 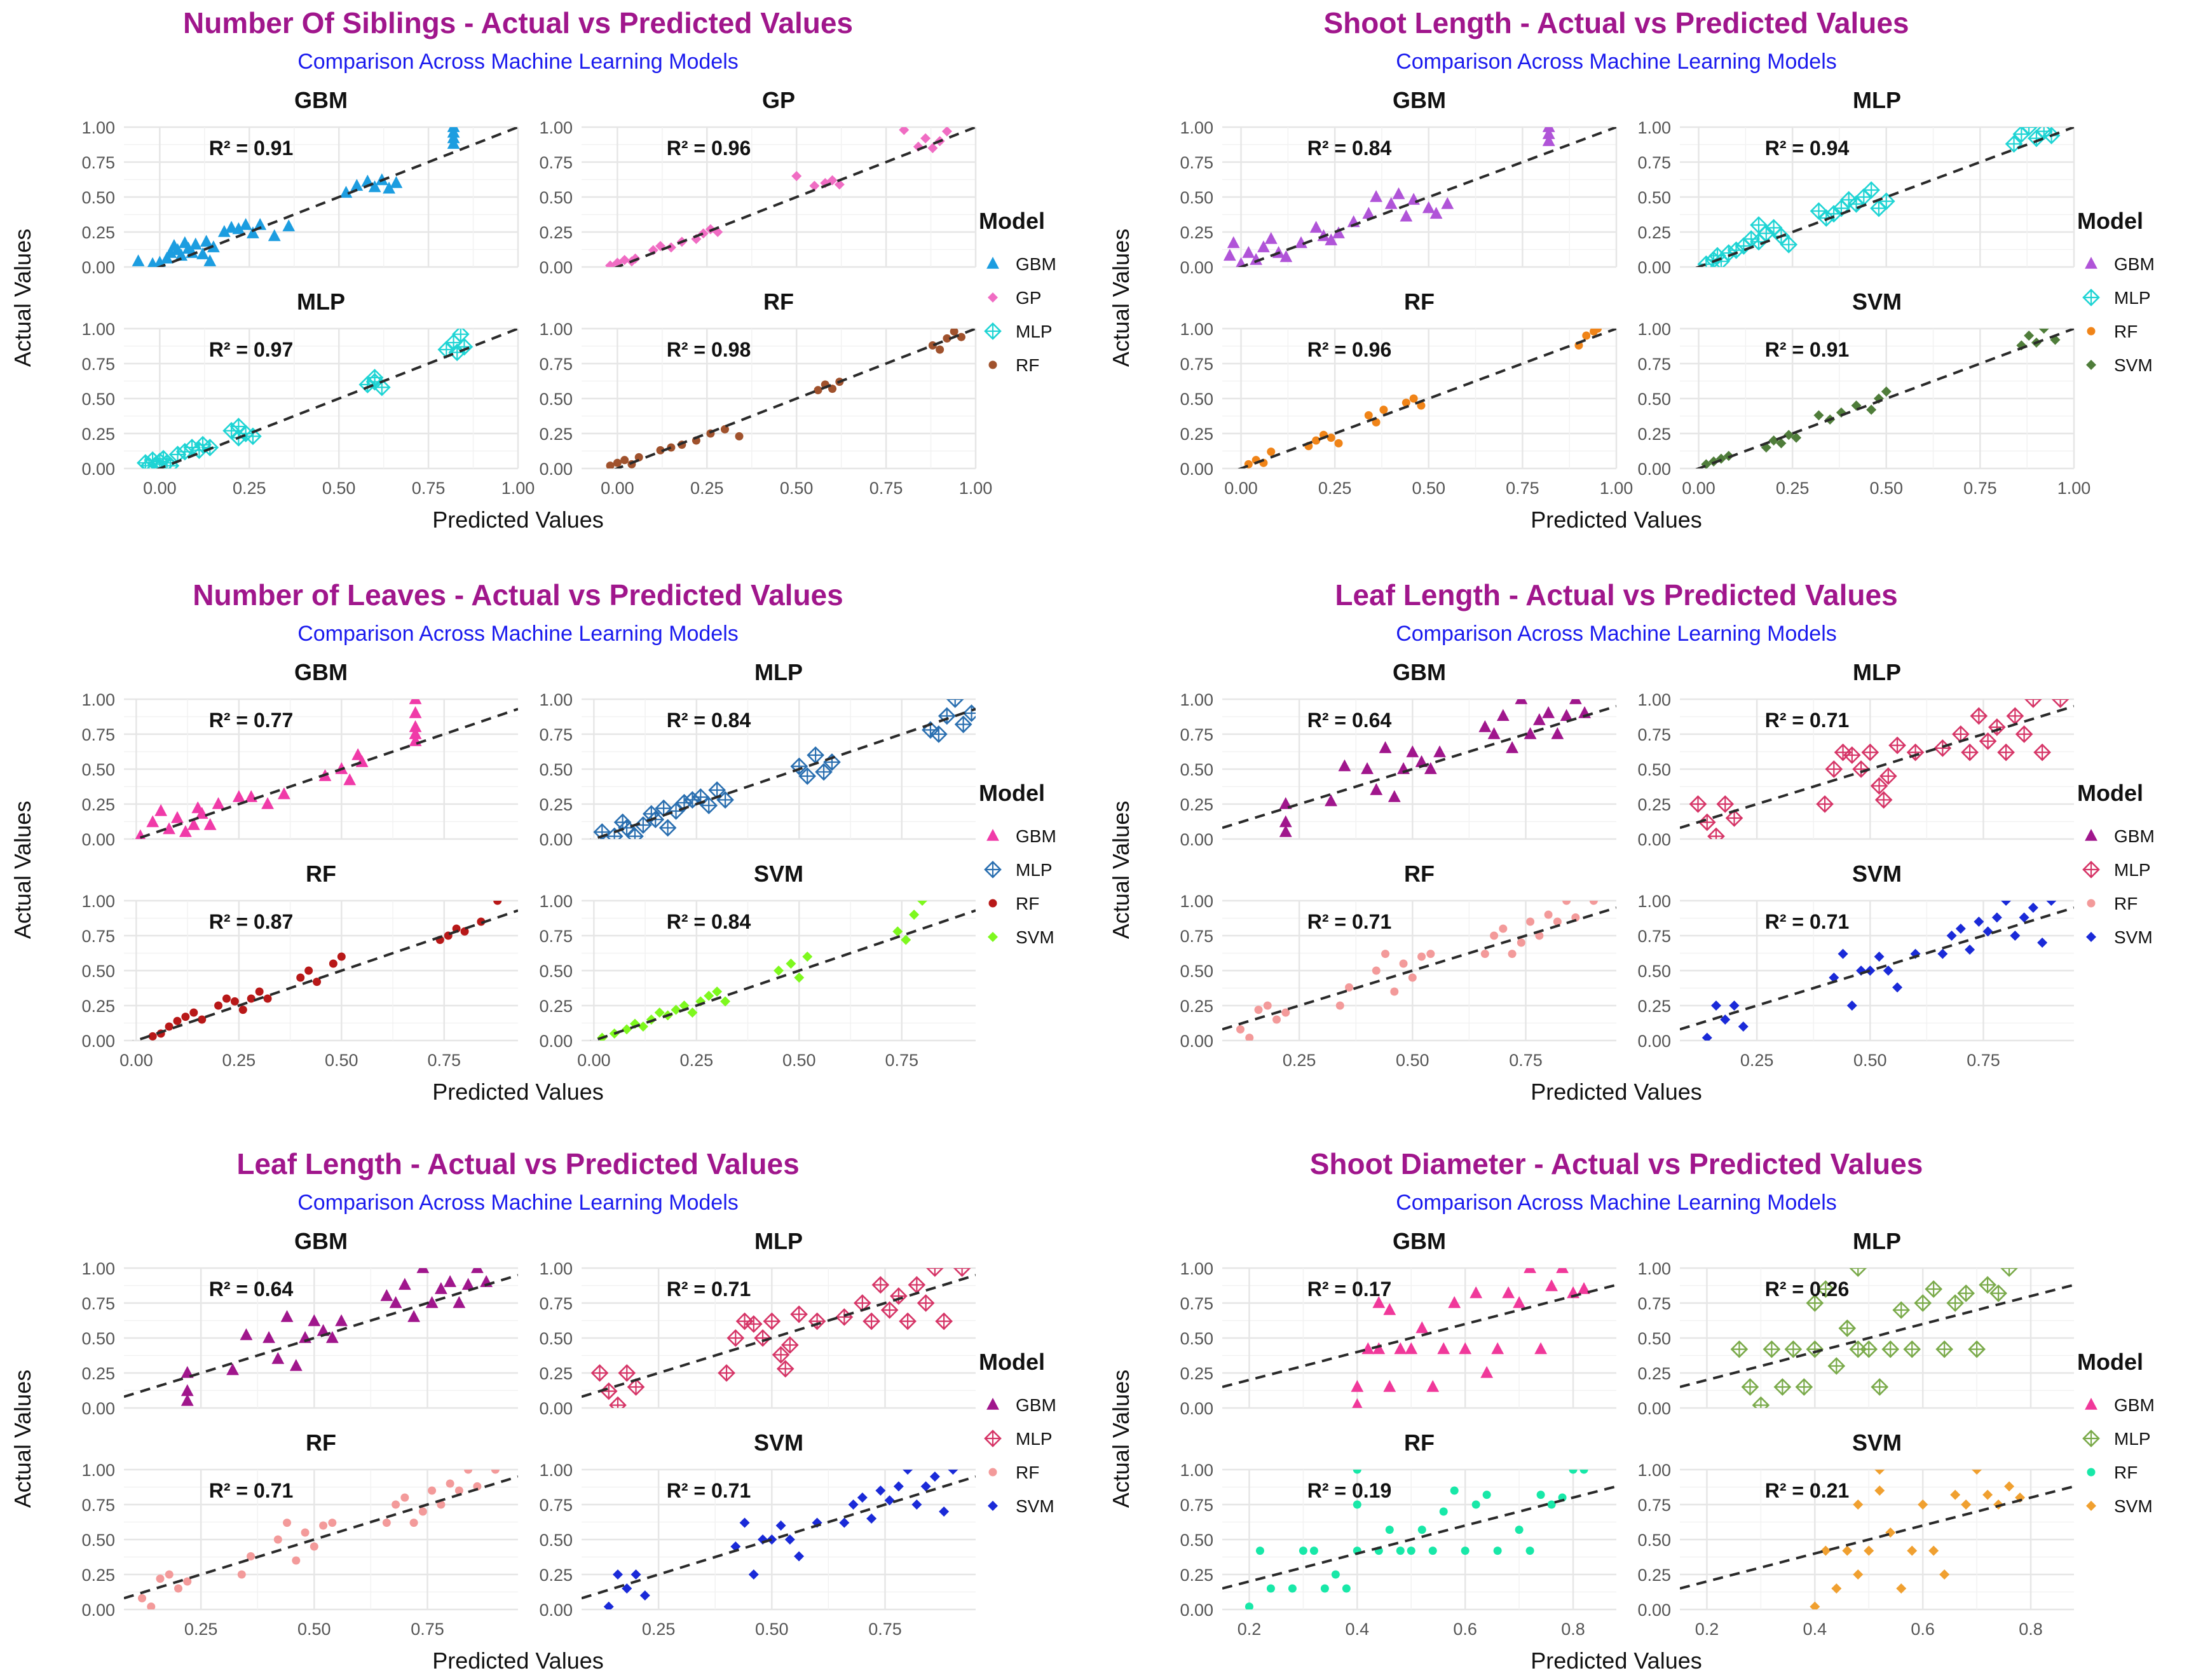 What do you see at coordinates (2116, 863) in the screenshot?
I see `legend: Model GBM MLP RF SVM` at bounding box center [2116, 863].